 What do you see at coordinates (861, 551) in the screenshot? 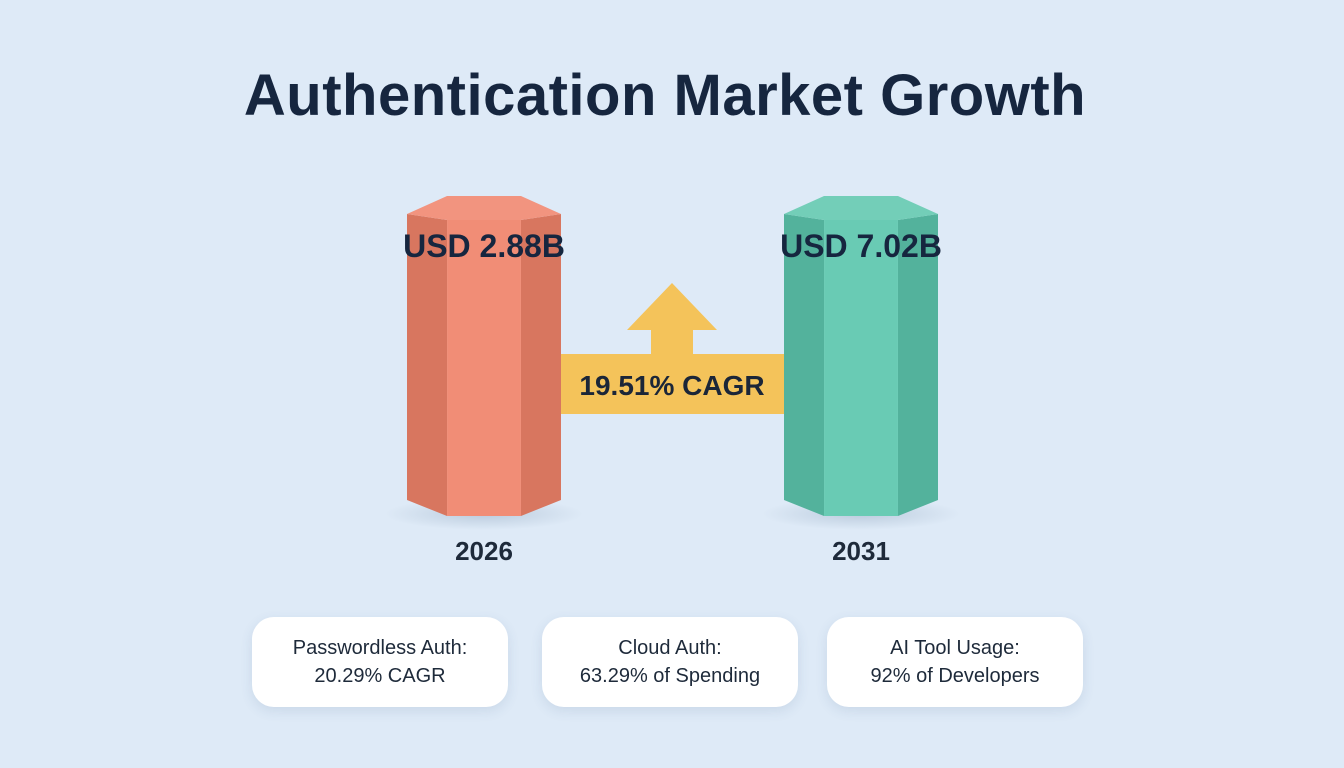
I see `category-label-2031: 2031` at bounding box center [861, 551].